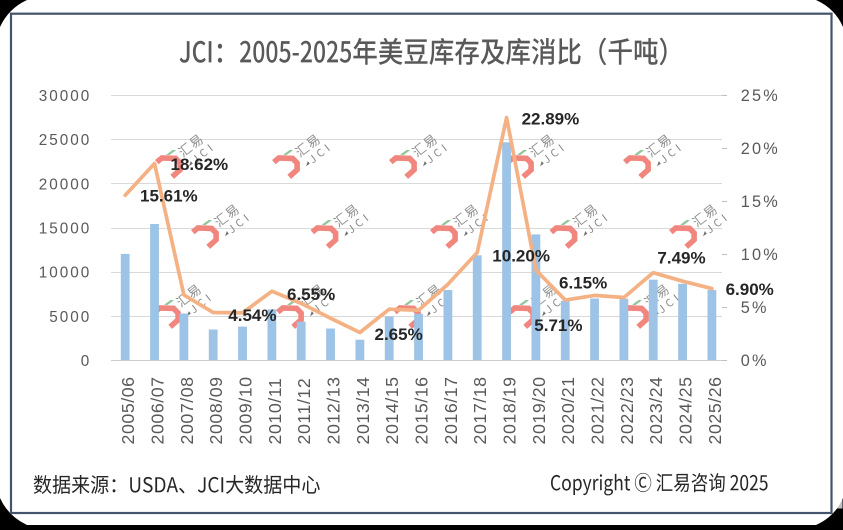 The image size is (843, 530). What do you see at coordinates (392, 410) in the screenshot?
I see `svg-text: 2014/15` at bounding box center [392, 410].